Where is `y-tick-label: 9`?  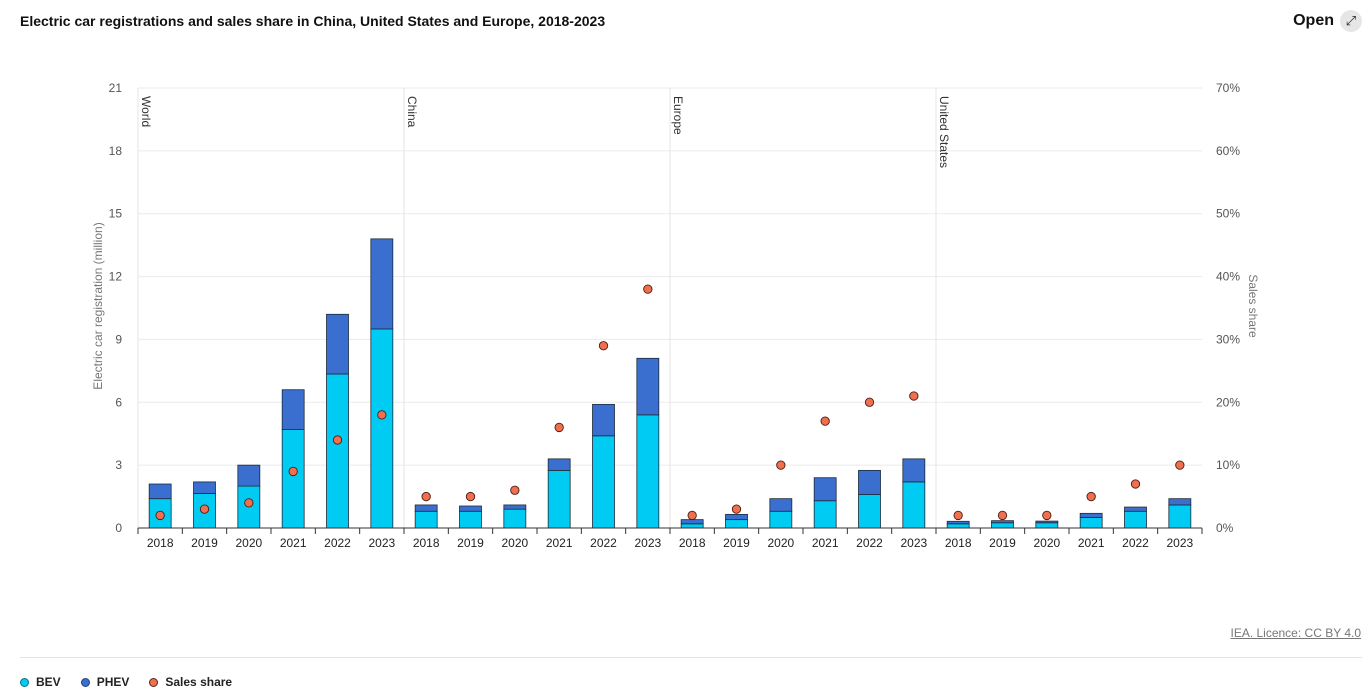 y-tick-label: 9 is located at coordinates (118, 339).